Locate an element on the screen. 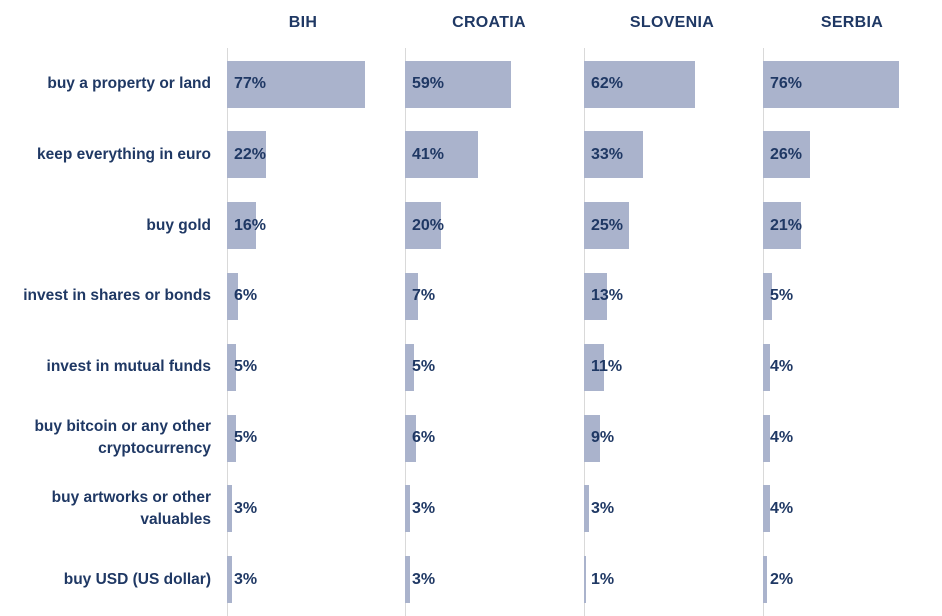  value-label-serbia-0: 76% is located at coordinates (786, 83).